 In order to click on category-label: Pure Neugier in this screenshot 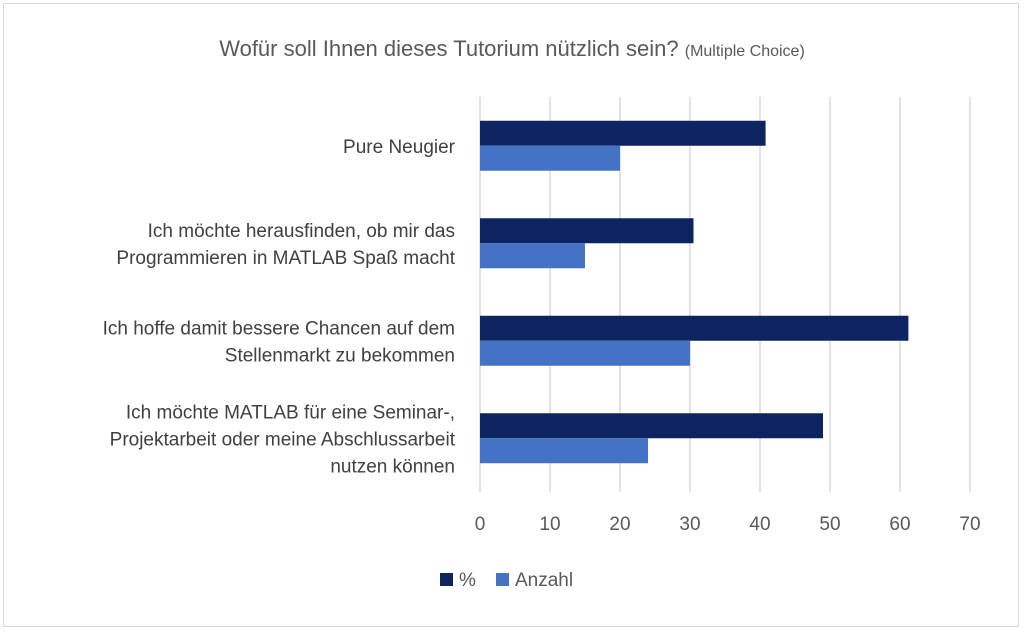, I will do `click(399, 147)`.